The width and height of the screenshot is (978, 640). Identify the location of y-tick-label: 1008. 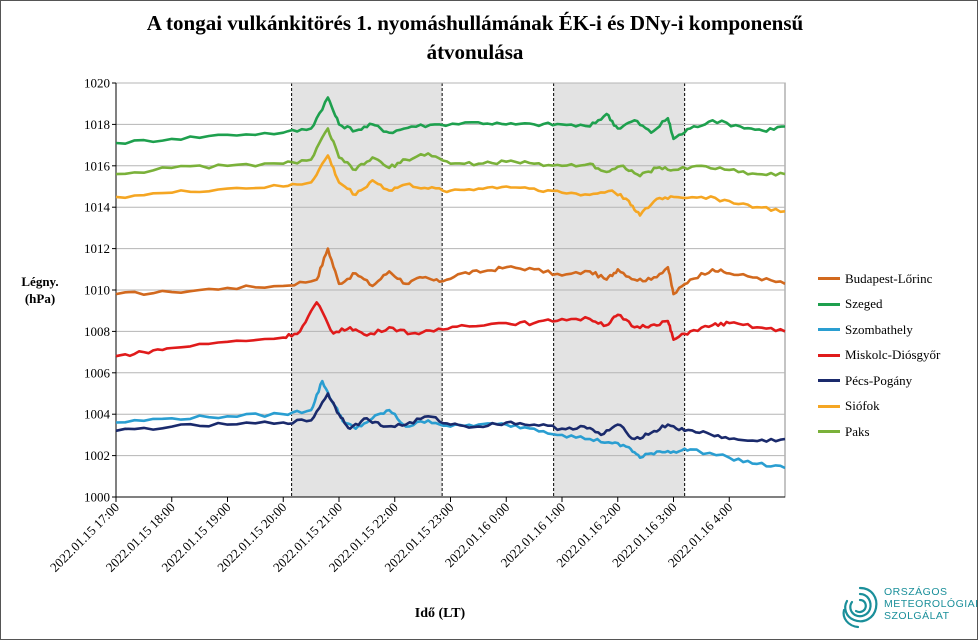
(97, 331).